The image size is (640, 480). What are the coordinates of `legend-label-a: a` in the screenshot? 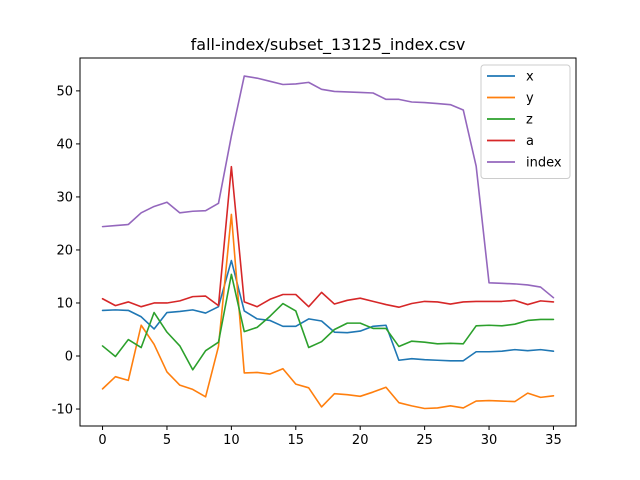 It's located at (530, 141).